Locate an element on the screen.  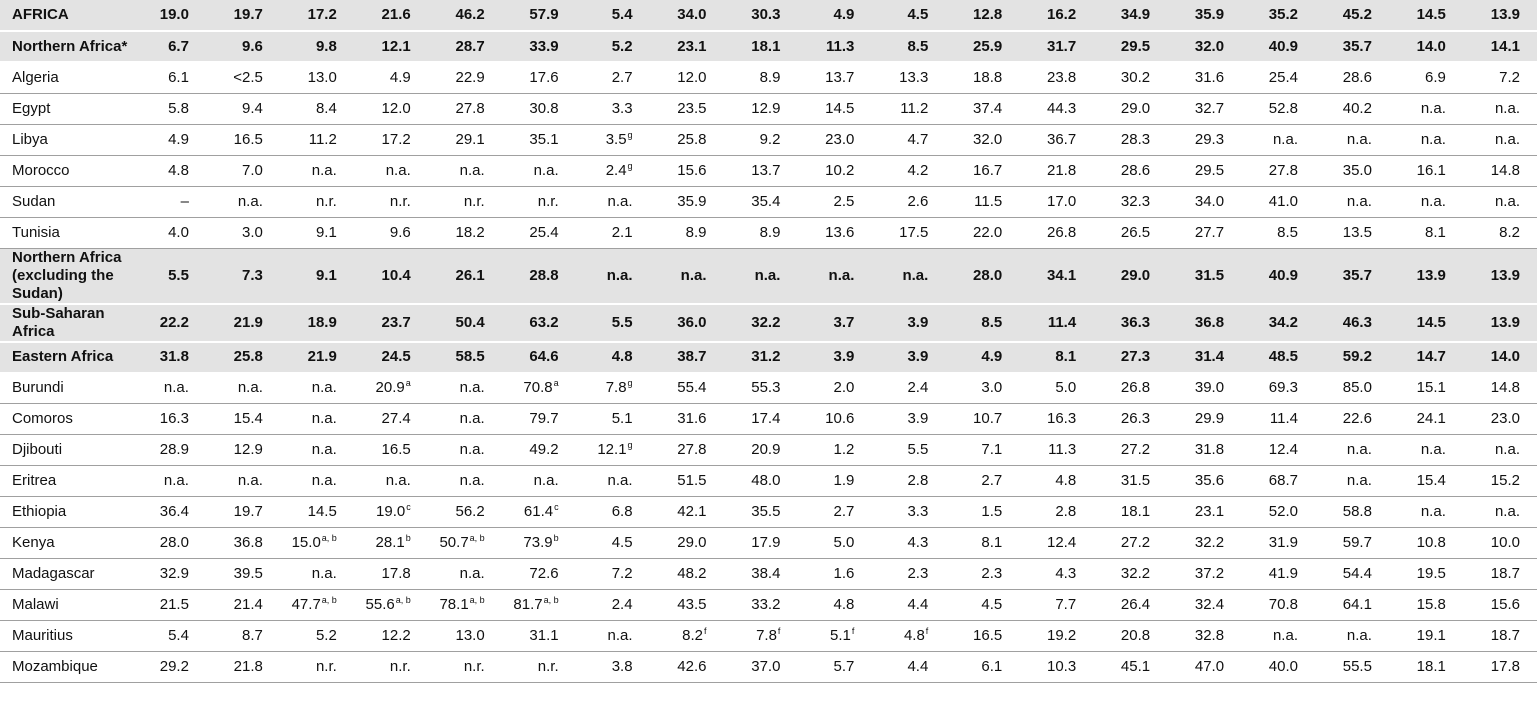
row-label: Madagascar is located at coordinates (66, 574).